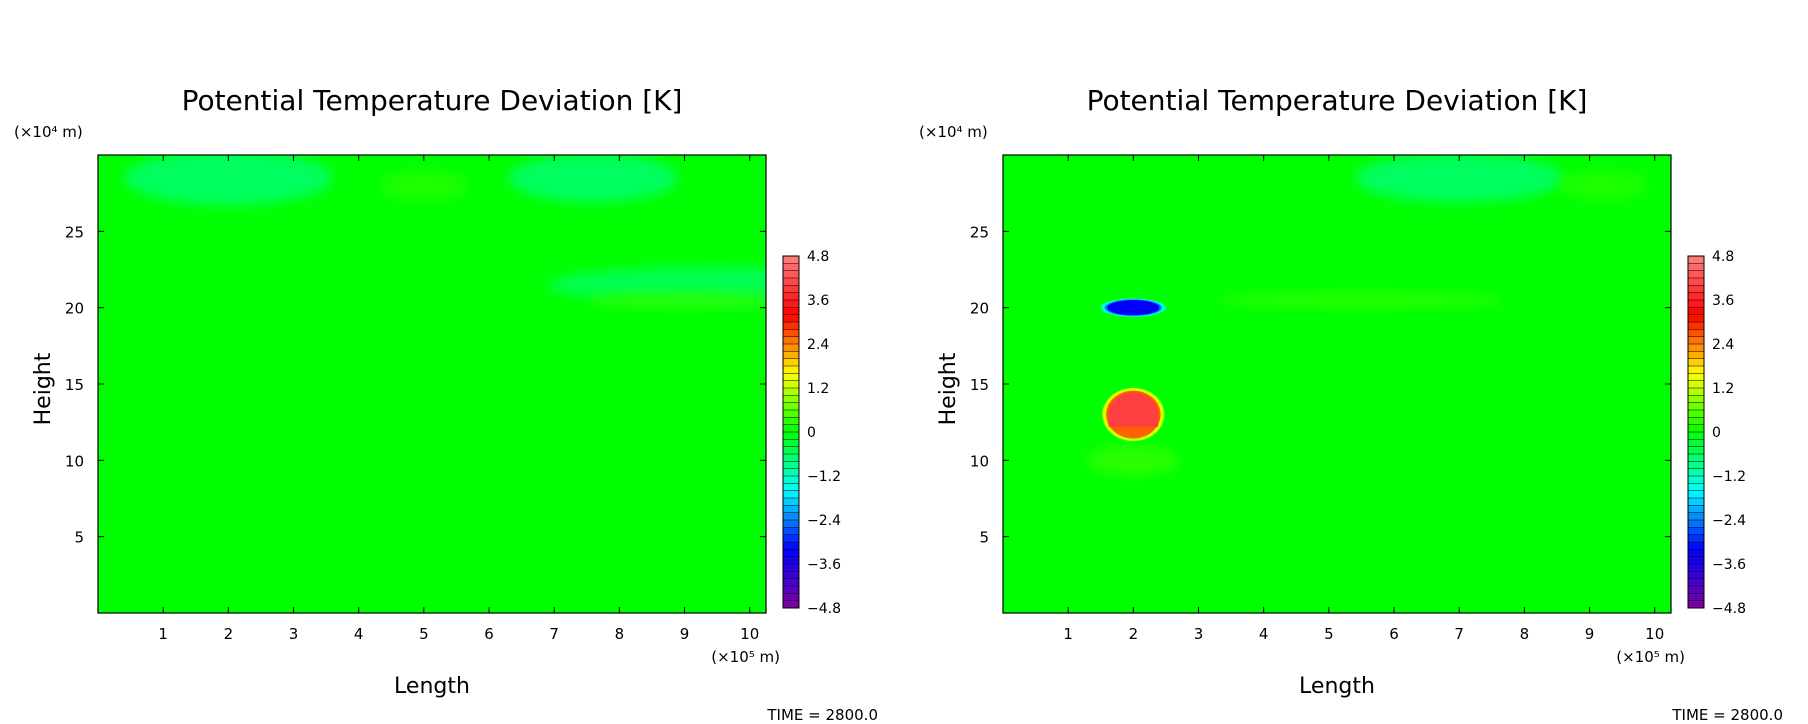 This screenshot has width=1808, height=724. Describe the element at coordinates (1394, 634) in the screenshot. I see `x-tick-label: 6` at that location.